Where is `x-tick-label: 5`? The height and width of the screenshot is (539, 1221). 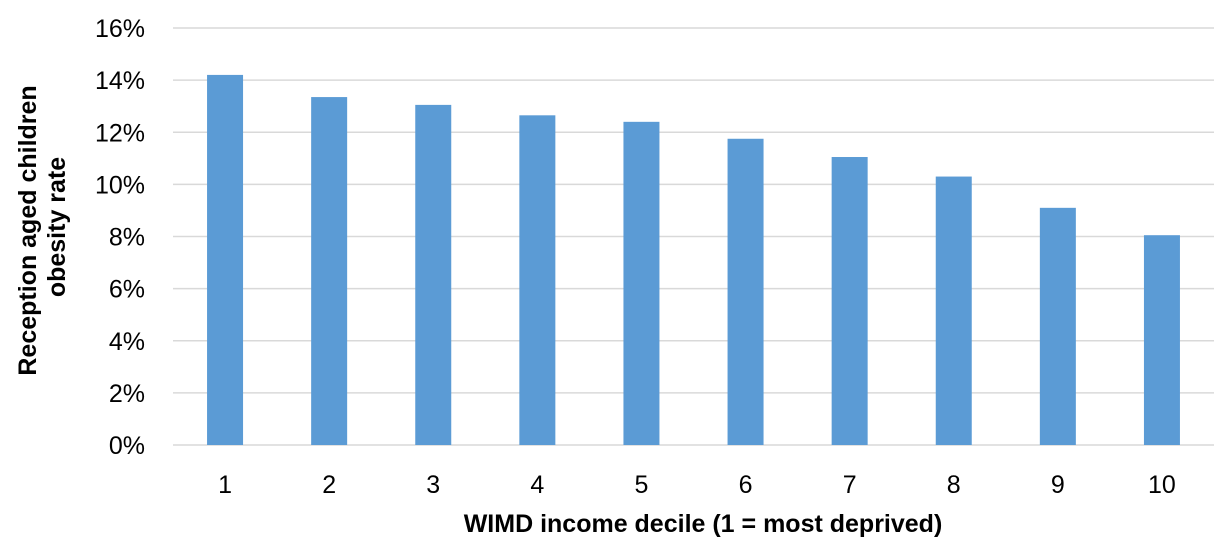 x-tick-label: 5 is located at coordinates (641, 485).